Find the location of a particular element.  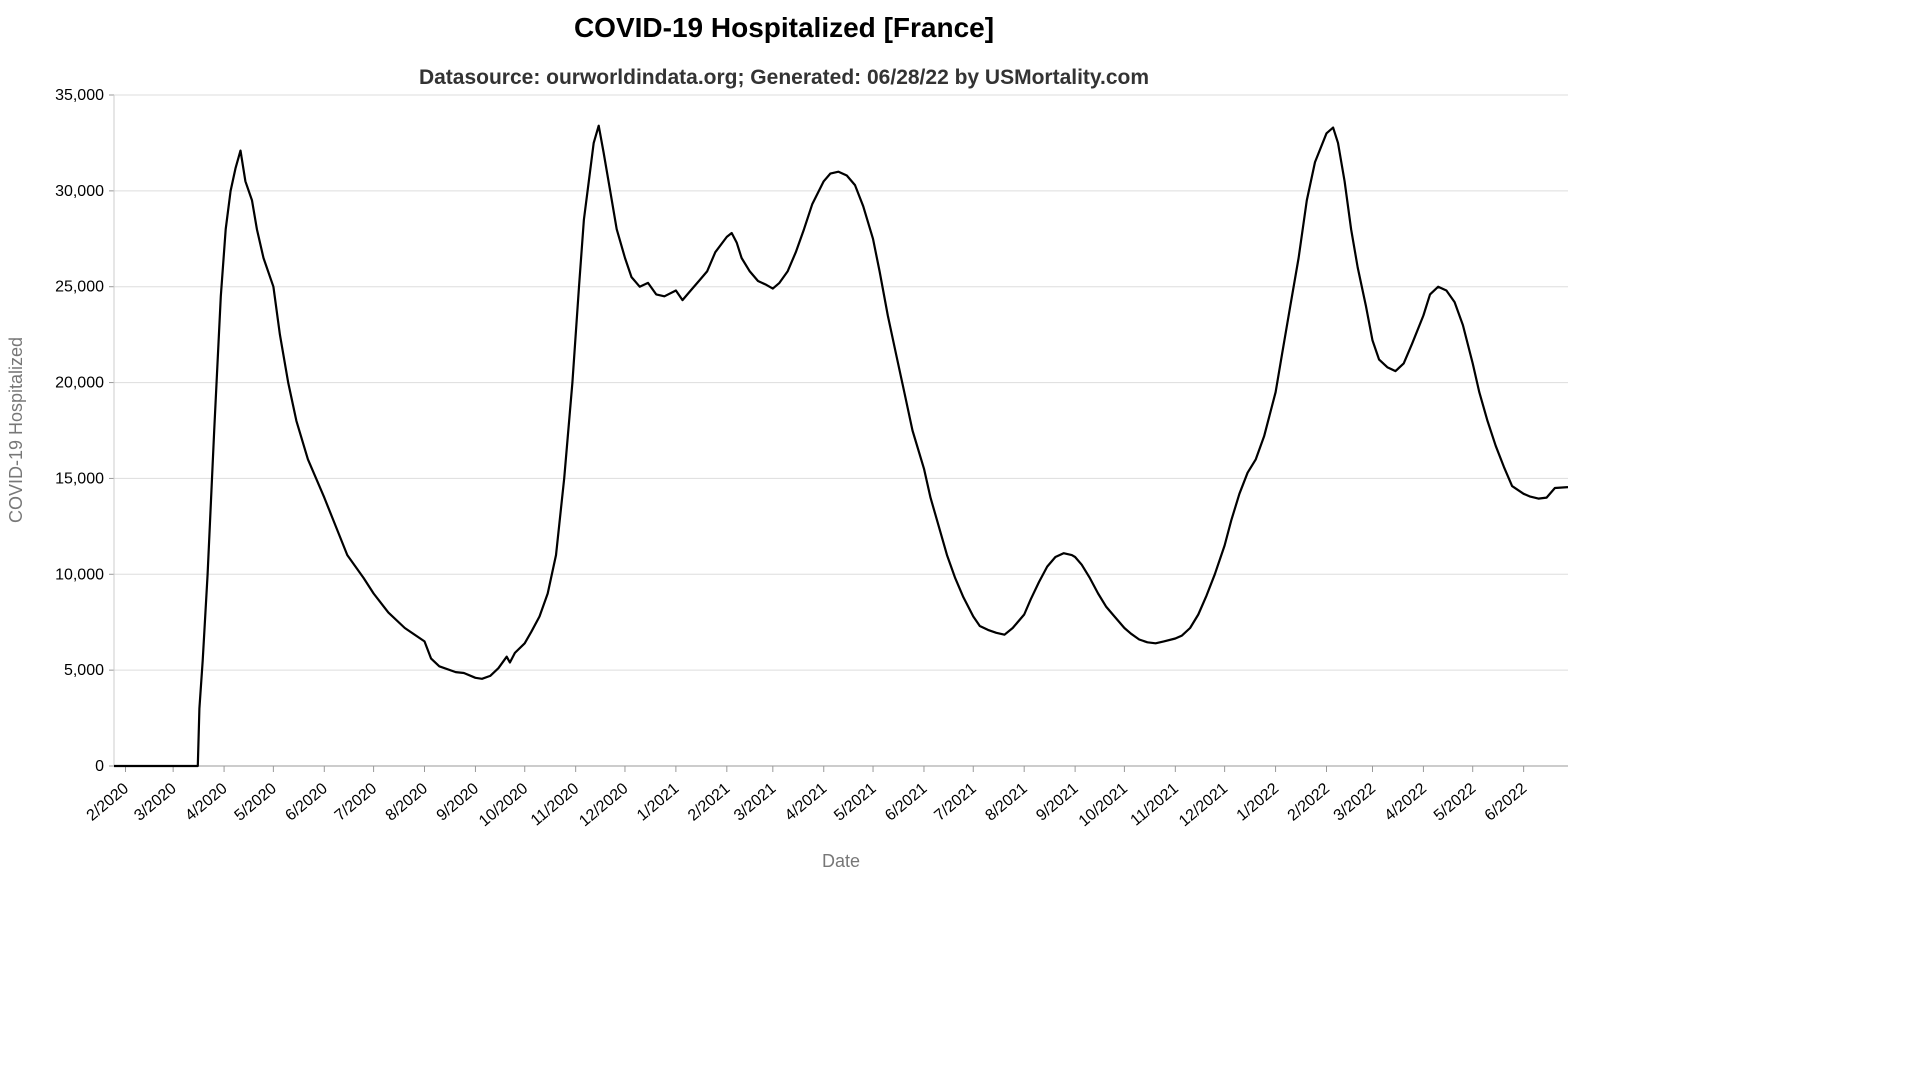

y-tick-label: 15,000 is located at coordinates (79, 478).